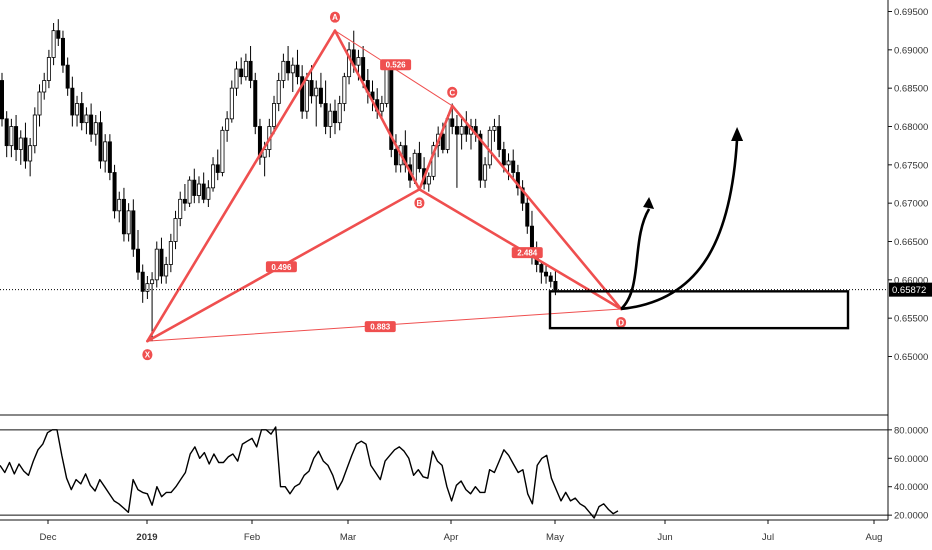  What do you see at coordinates (635, 259) in the screenshot?
I see `projection-arrow-short` at bounding box center [635, 259].